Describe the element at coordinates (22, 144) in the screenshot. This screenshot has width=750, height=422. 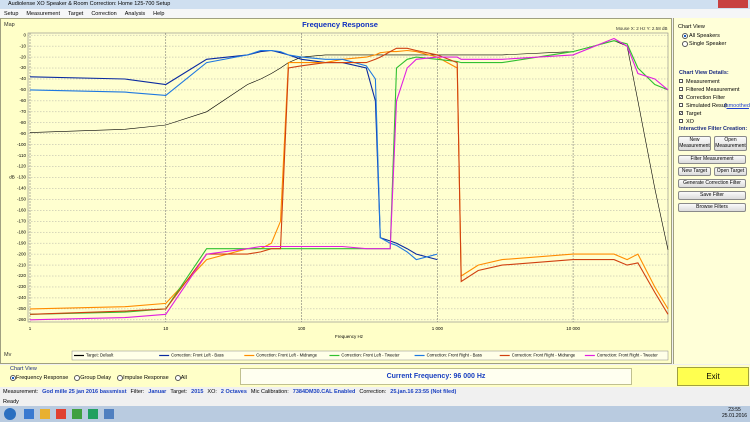
I see `y-tick-label: -100` at that location.